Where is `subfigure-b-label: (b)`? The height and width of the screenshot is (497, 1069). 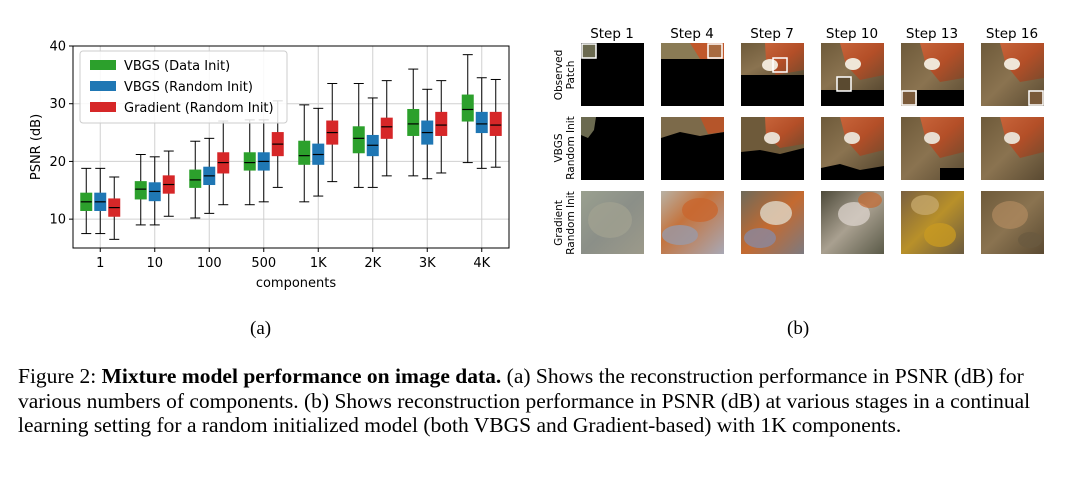 subfigure-b-label: (b) is located at coordinates (798, 328).